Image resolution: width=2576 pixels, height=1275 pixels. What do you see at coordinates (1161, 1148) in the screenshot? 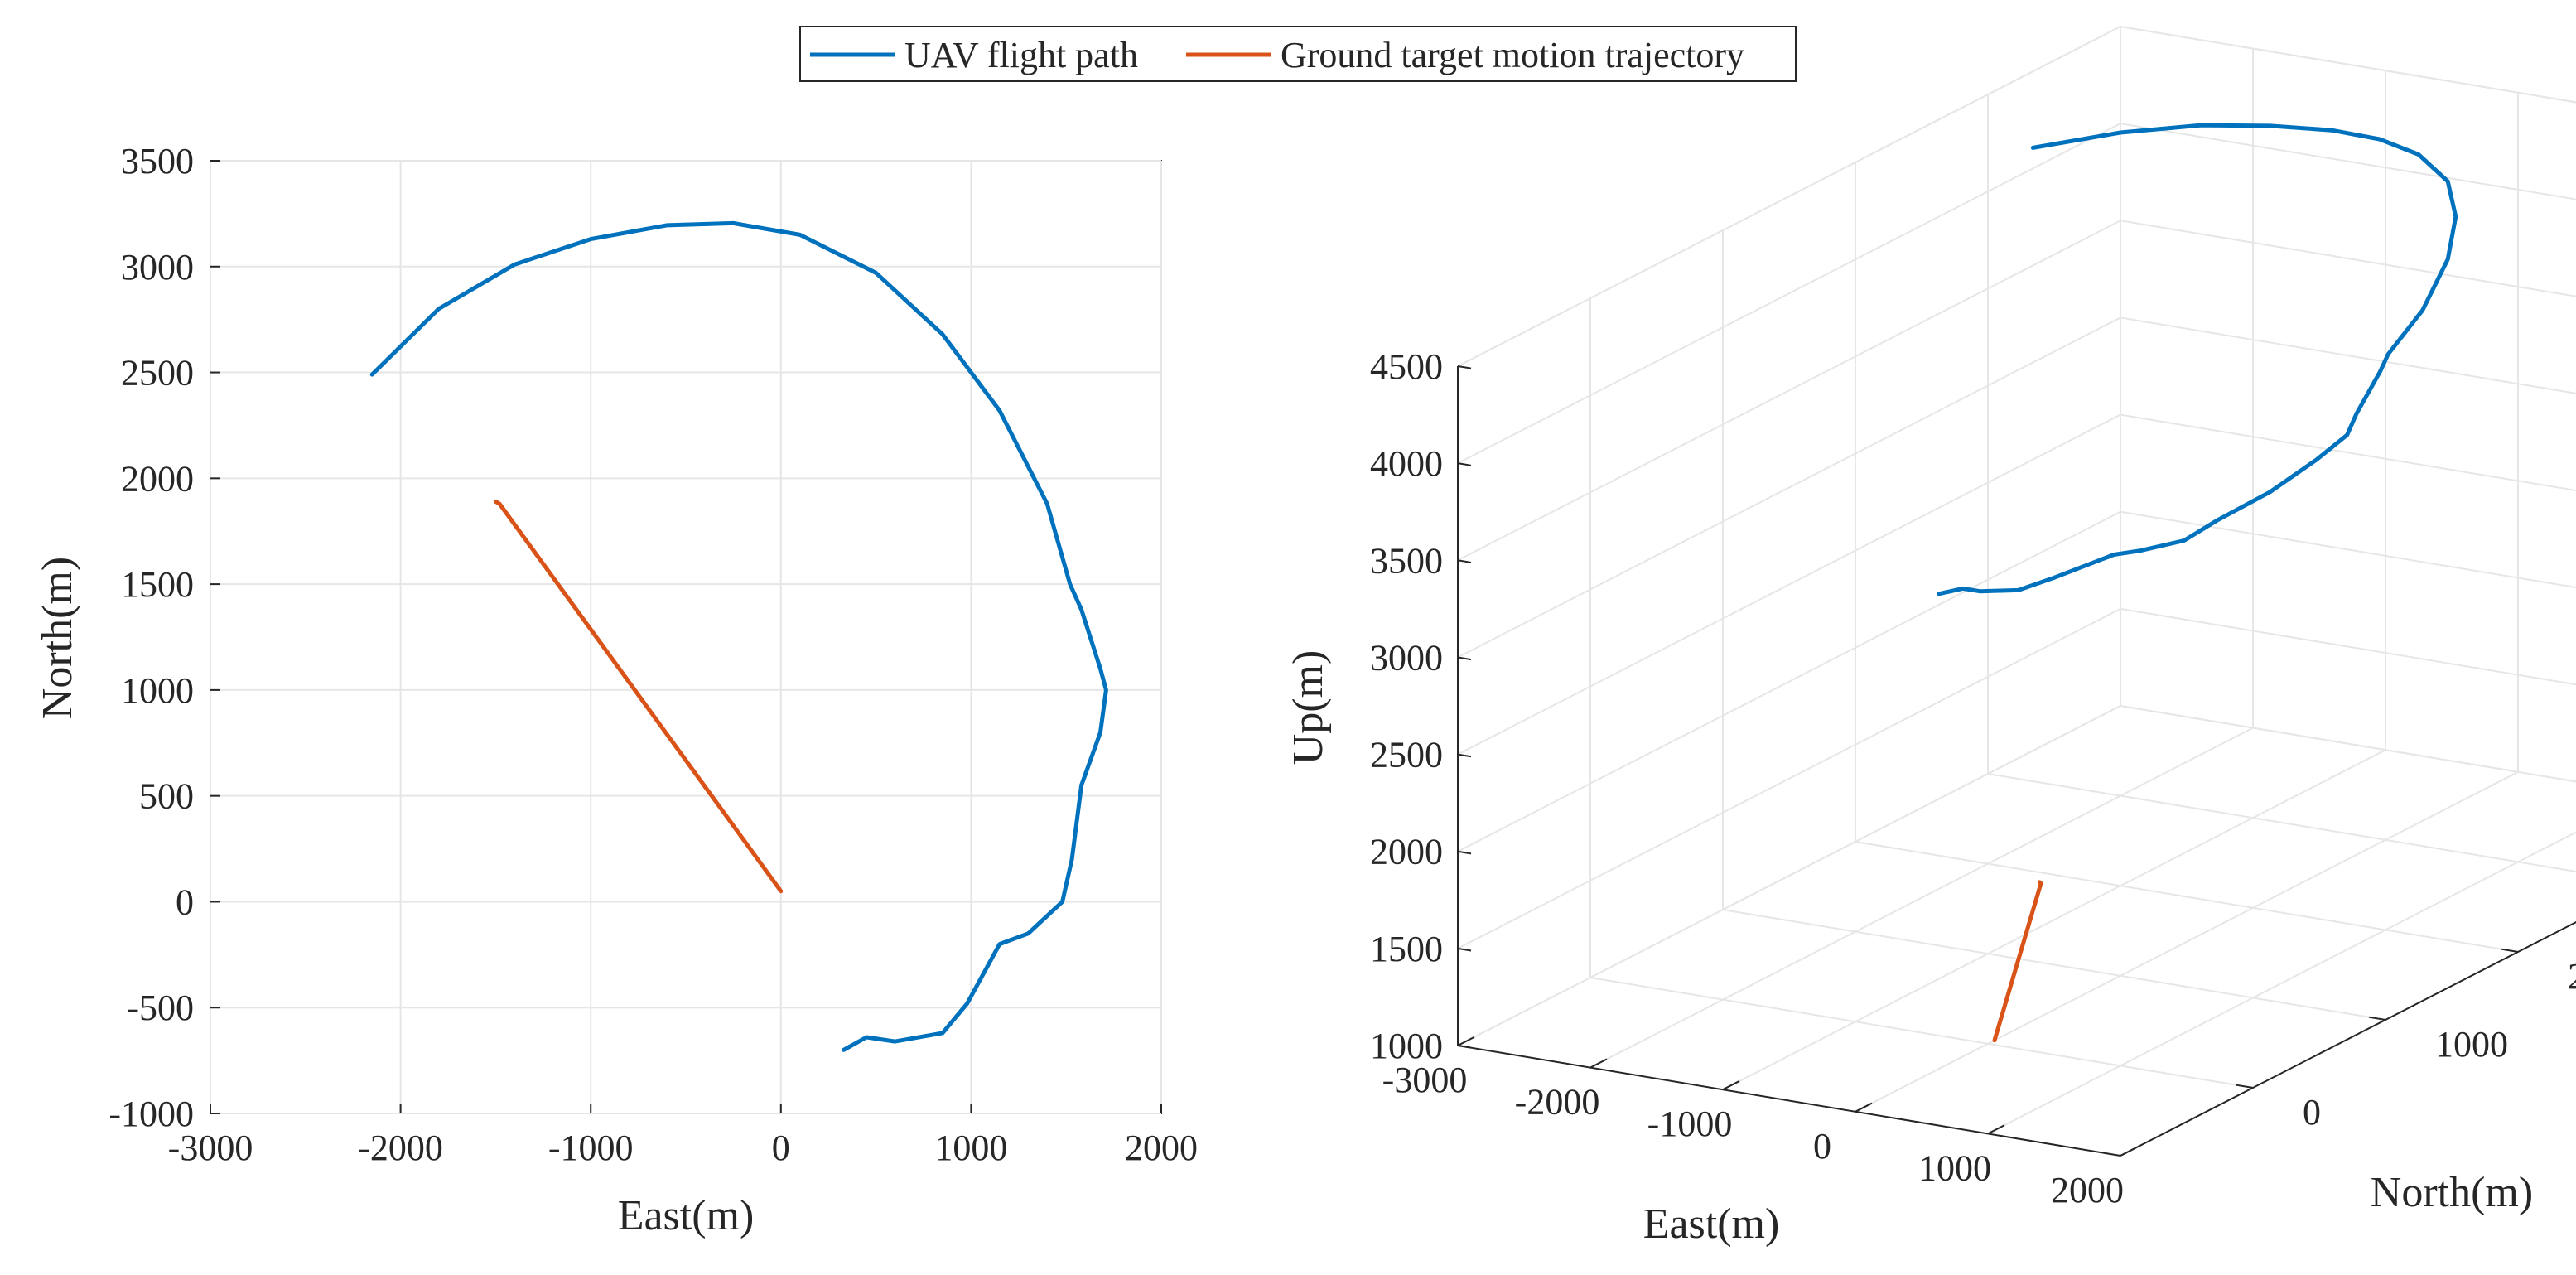
I see `tick-label-x: 2000` at bounding box center [1161, 1148].